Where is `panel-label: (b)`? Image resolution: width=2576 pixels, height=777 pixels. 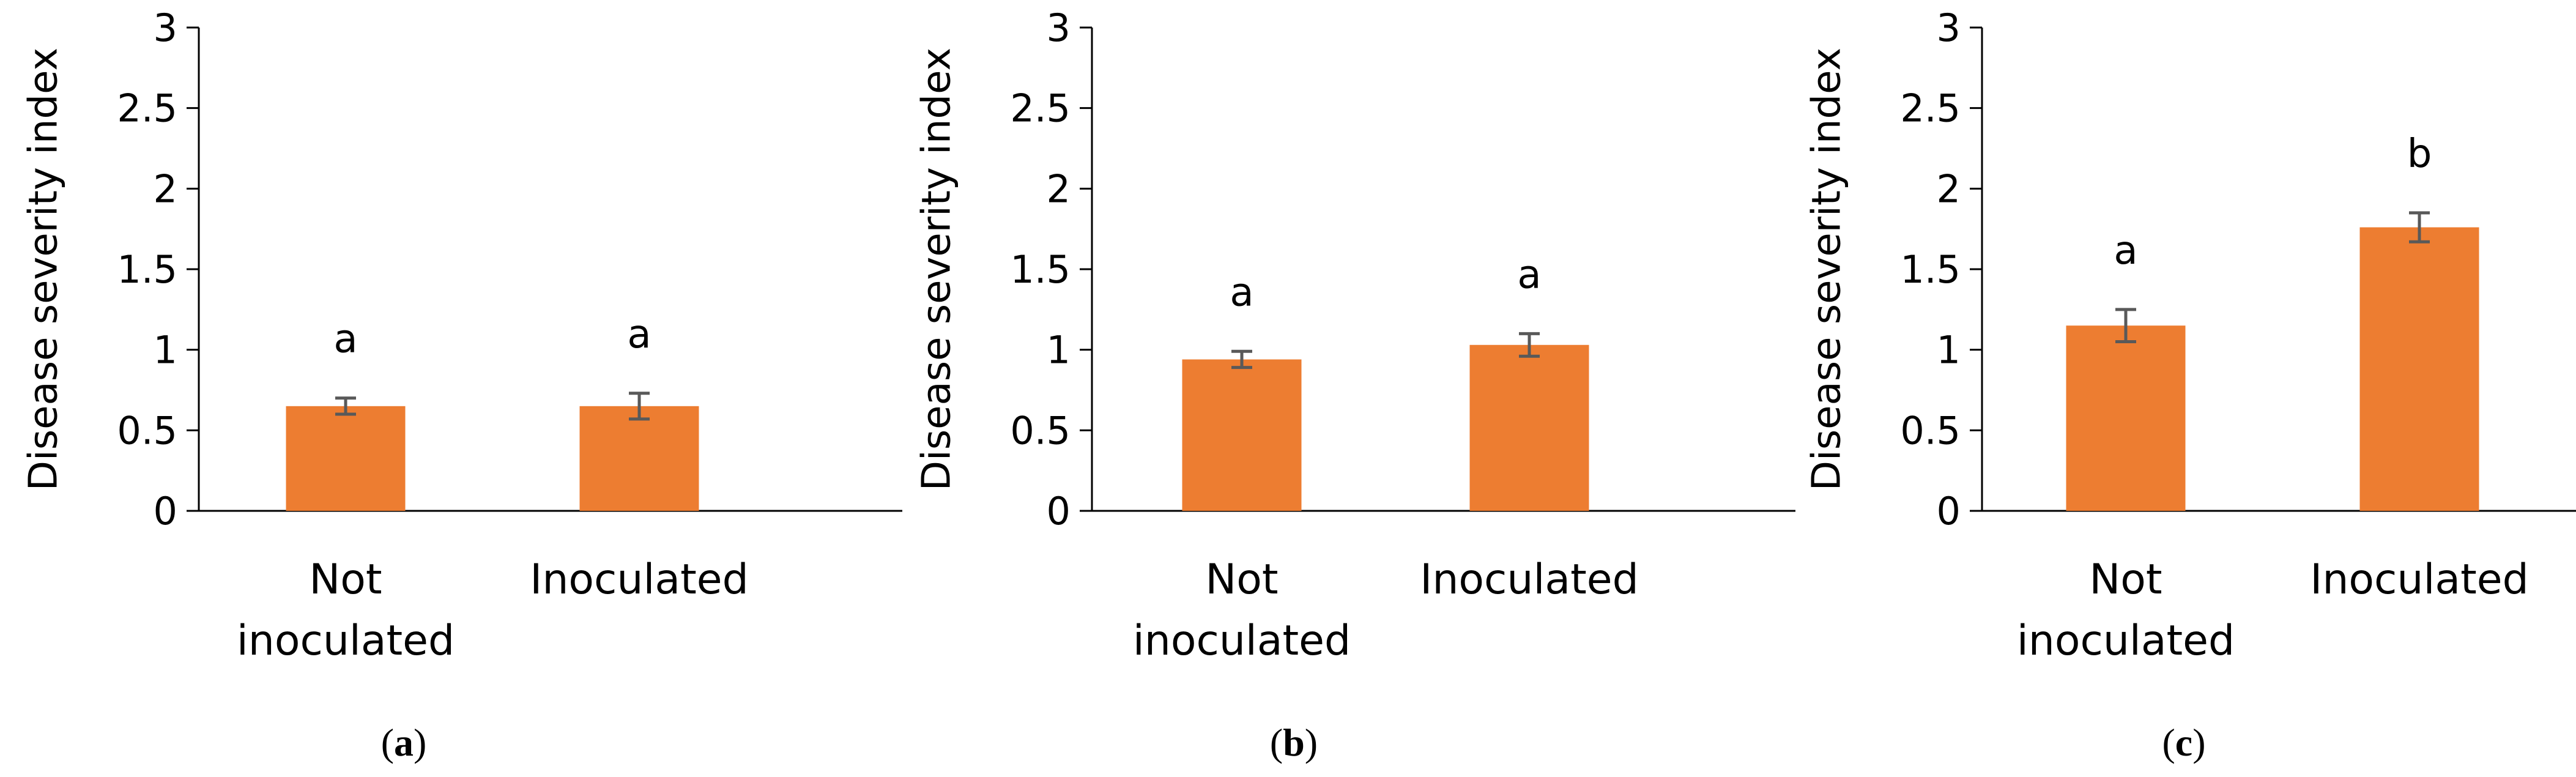
panel-label: (b) is located at coordinates (1294, 742).